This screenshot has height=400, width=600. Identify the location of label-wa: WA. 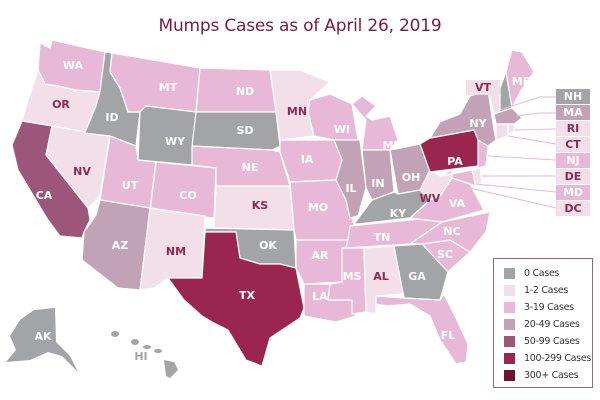
(73, 65).